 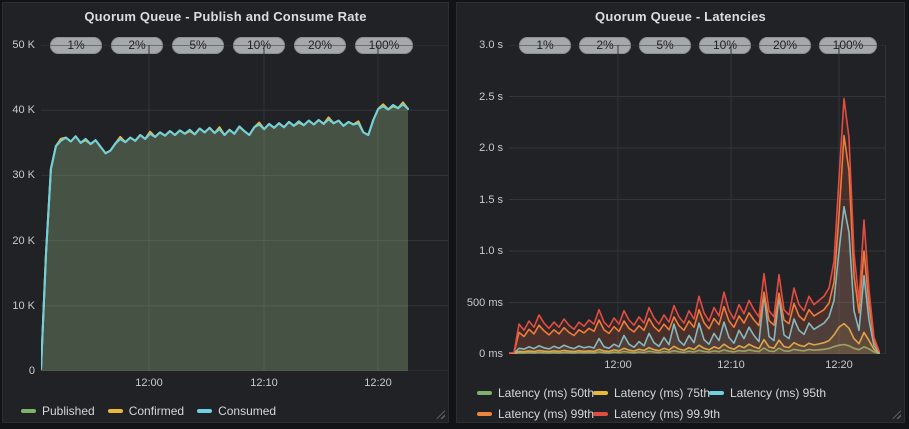 I want to click on y-axis-tick: 1.5 s, so click(x=491, y=199).